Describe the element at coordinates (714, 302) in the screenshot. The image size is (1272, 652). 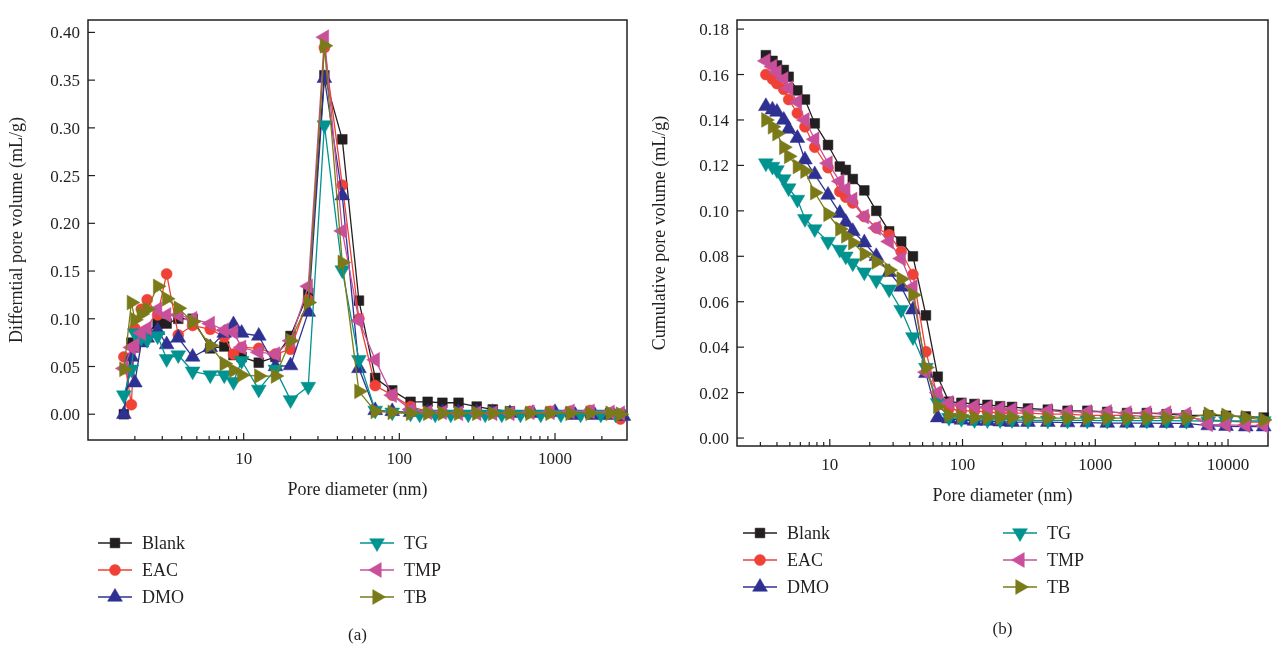
I see `y-tick-label: 0.06` at that location.